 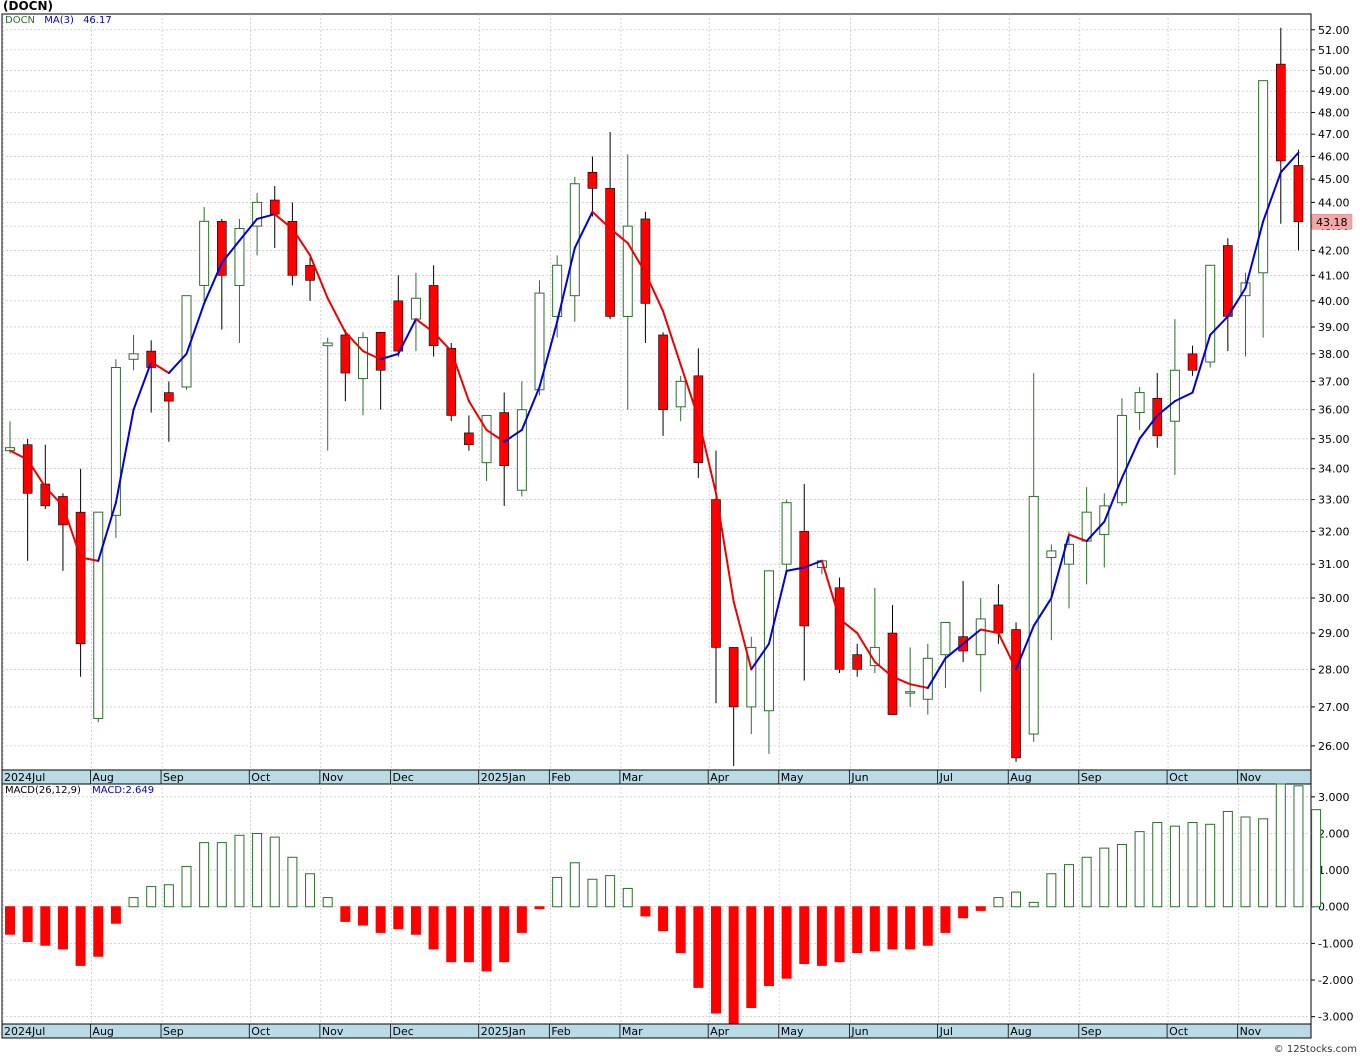 What do you see at coordinates (1334, 112) in the screenshot?
I see `price-tick-label: 48.00` at bounding box center [1334, 112].